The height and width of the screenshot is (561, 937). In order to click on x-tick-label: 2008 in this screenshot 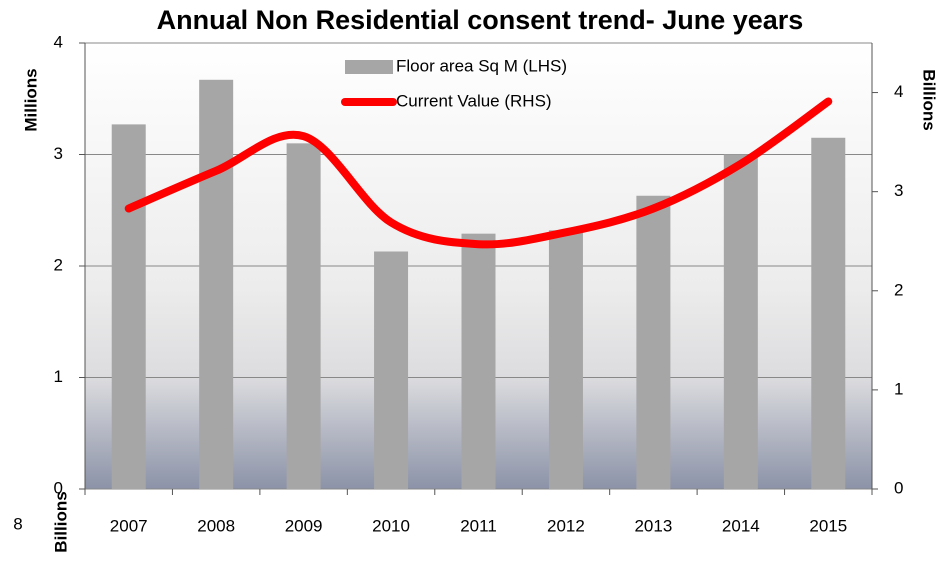, I will do `click(216, 525)`.